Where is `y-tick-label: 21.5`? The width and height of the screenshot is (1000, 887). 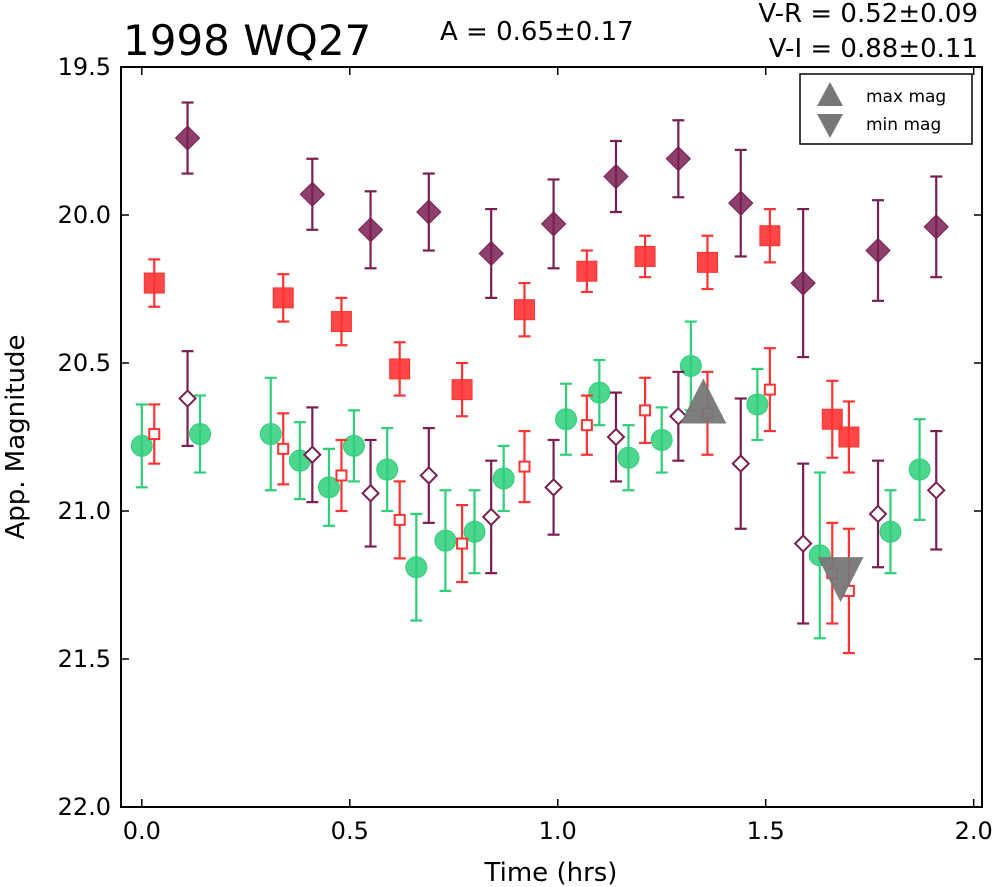 y-tick-label: 21.5 is located at coordinates (84, 659).